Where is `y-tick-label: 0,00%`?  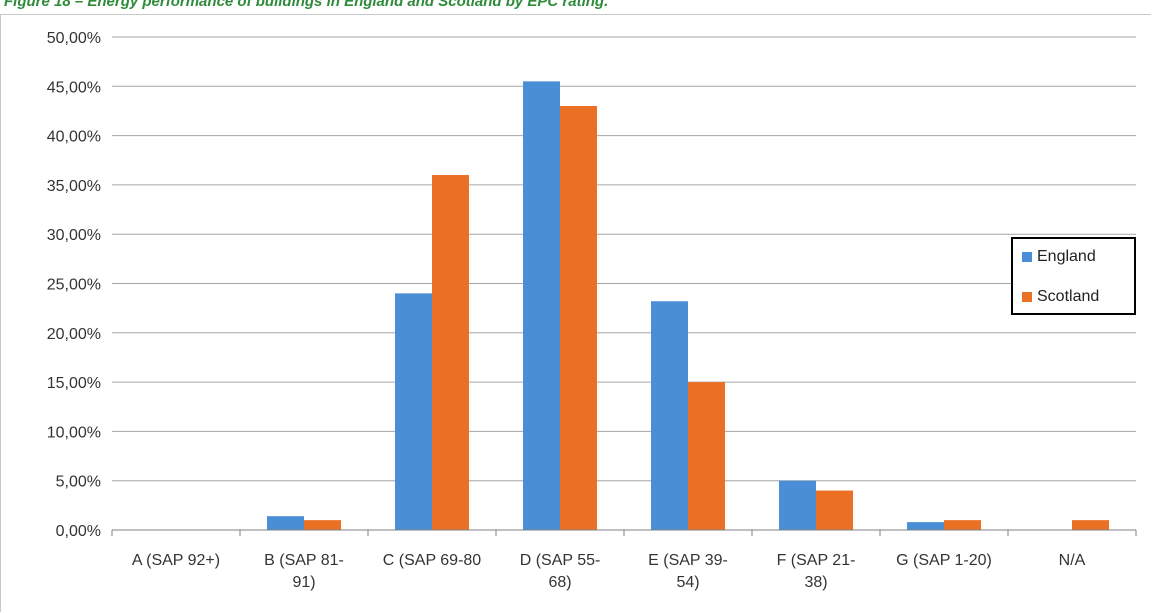
y-tick-label: 0,00% is located at coordinates (78, 531).